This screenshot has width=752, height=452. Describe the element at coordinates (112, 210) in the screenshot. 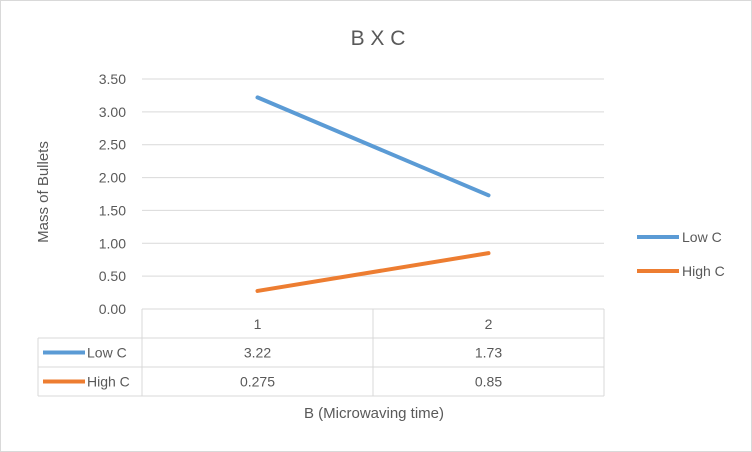

I see `y-tick-label: 1.50` at that location.